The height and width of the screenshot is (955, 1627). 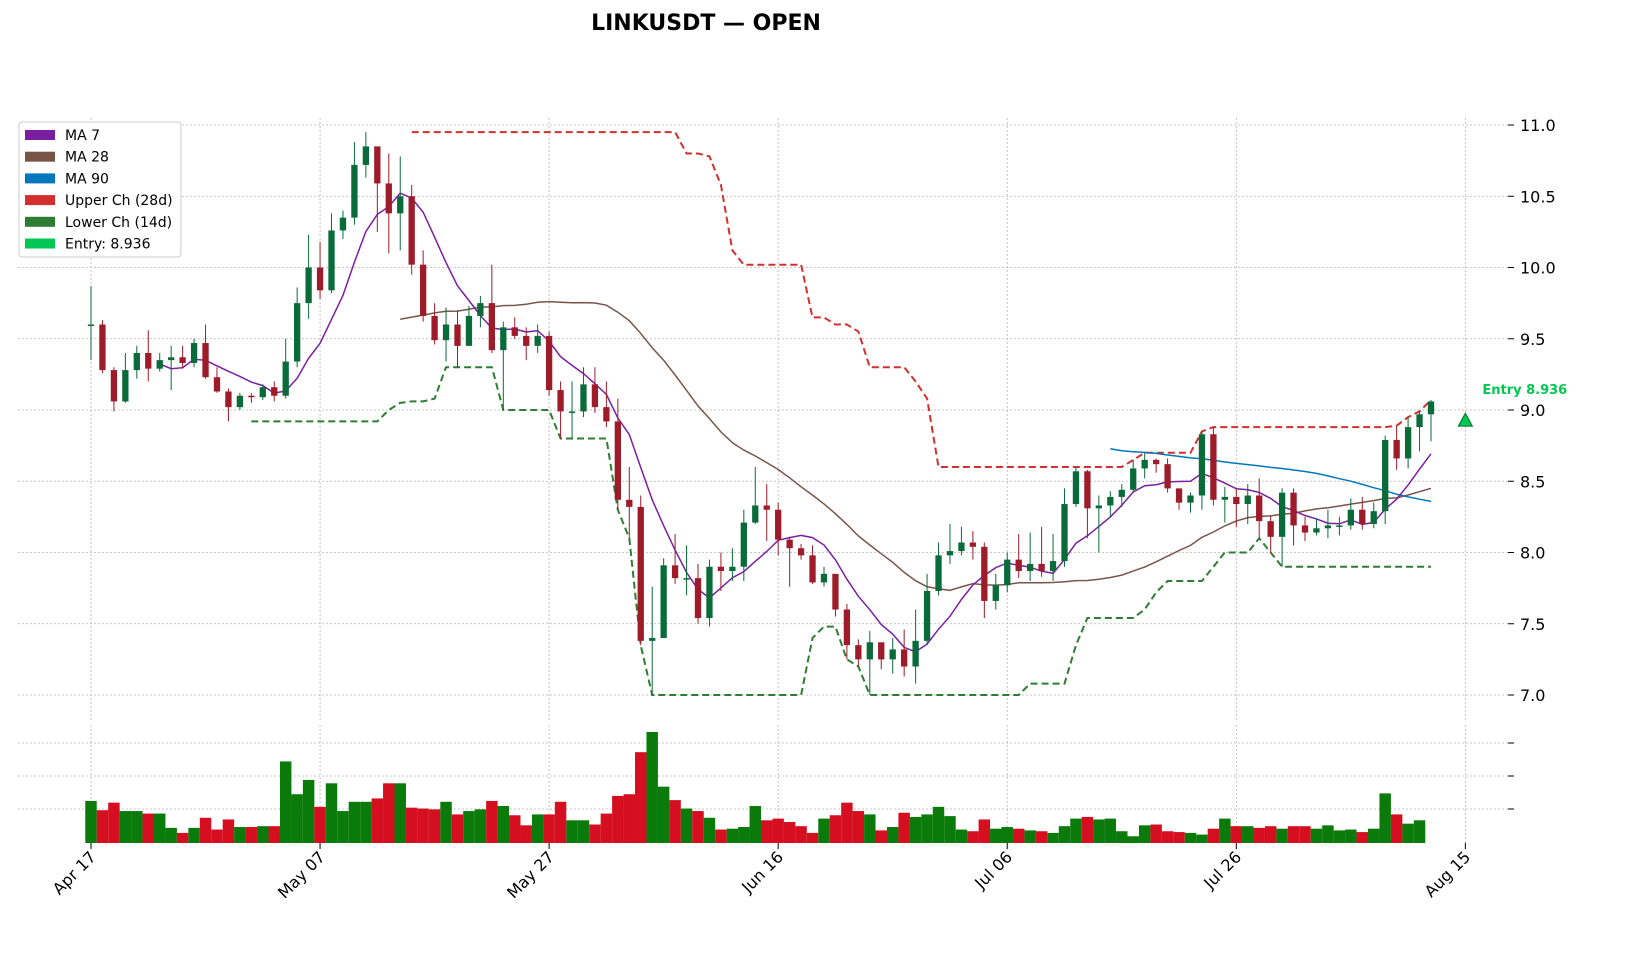 I want to click on legend-box, so click(x=100, y=189).